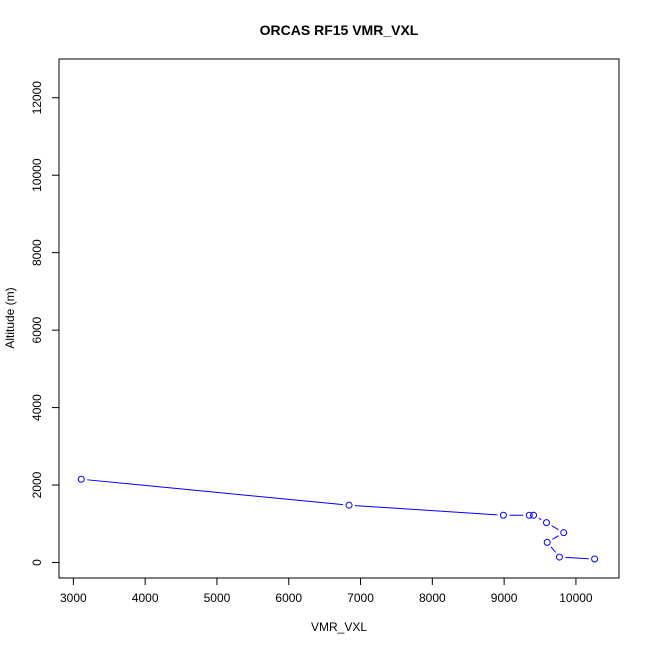 The width and height of the screenshot is (650, 650). Describe the element at coordinates (37, 252) in the screenshot. I see `y-tick-label: 8000` at that location.